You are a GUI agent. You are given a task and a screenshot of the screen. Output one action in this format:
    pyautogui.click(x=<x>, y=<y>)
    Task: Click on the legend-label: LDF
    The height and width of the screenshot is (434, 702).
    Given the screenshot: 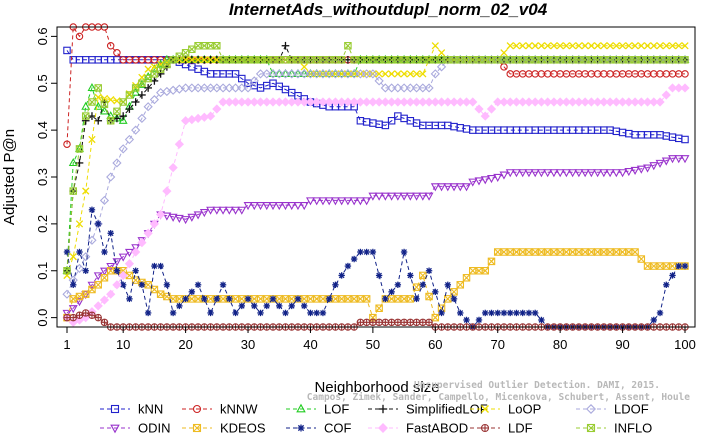 What is the action you would take?
    pyautogui.click(x=520, y=427)
    